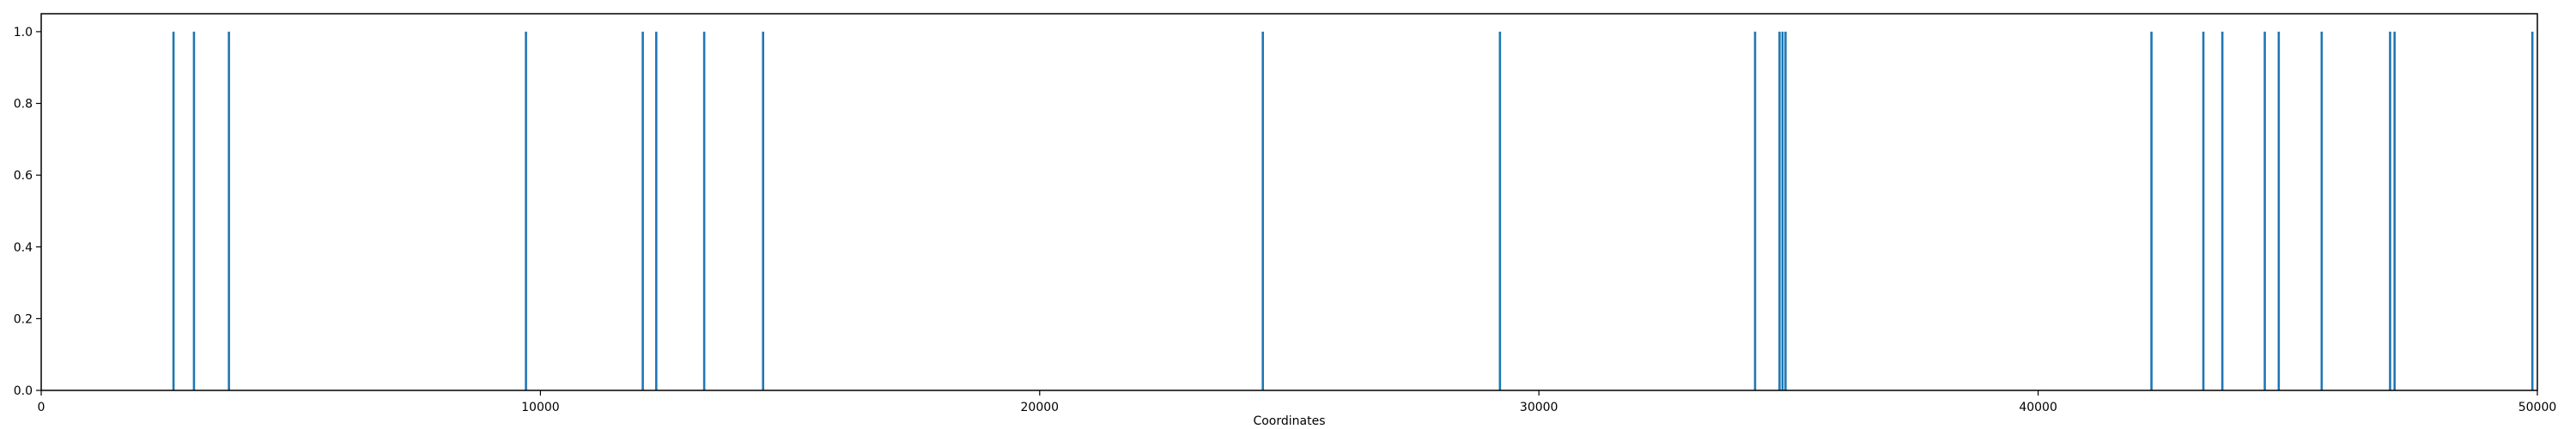 Image resolution: width=2576 pixels, height=429 pixels. Describe the element at coordinates (1539, 407) in the screenshot. I see `x-tick-label: 30000` at that location.